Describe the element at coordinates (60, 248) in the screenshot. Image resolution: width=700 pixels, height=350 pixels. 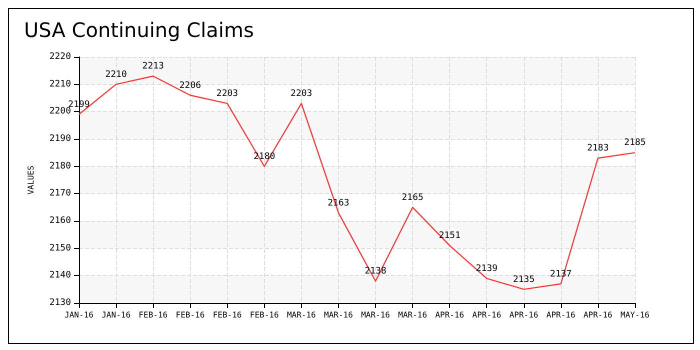
I see `y-tick-label: 2150` at that location.